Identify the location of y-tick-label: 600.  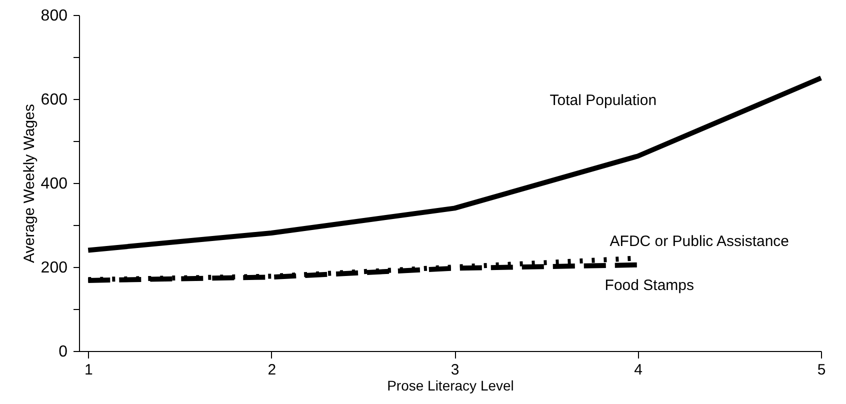
(54, 100).